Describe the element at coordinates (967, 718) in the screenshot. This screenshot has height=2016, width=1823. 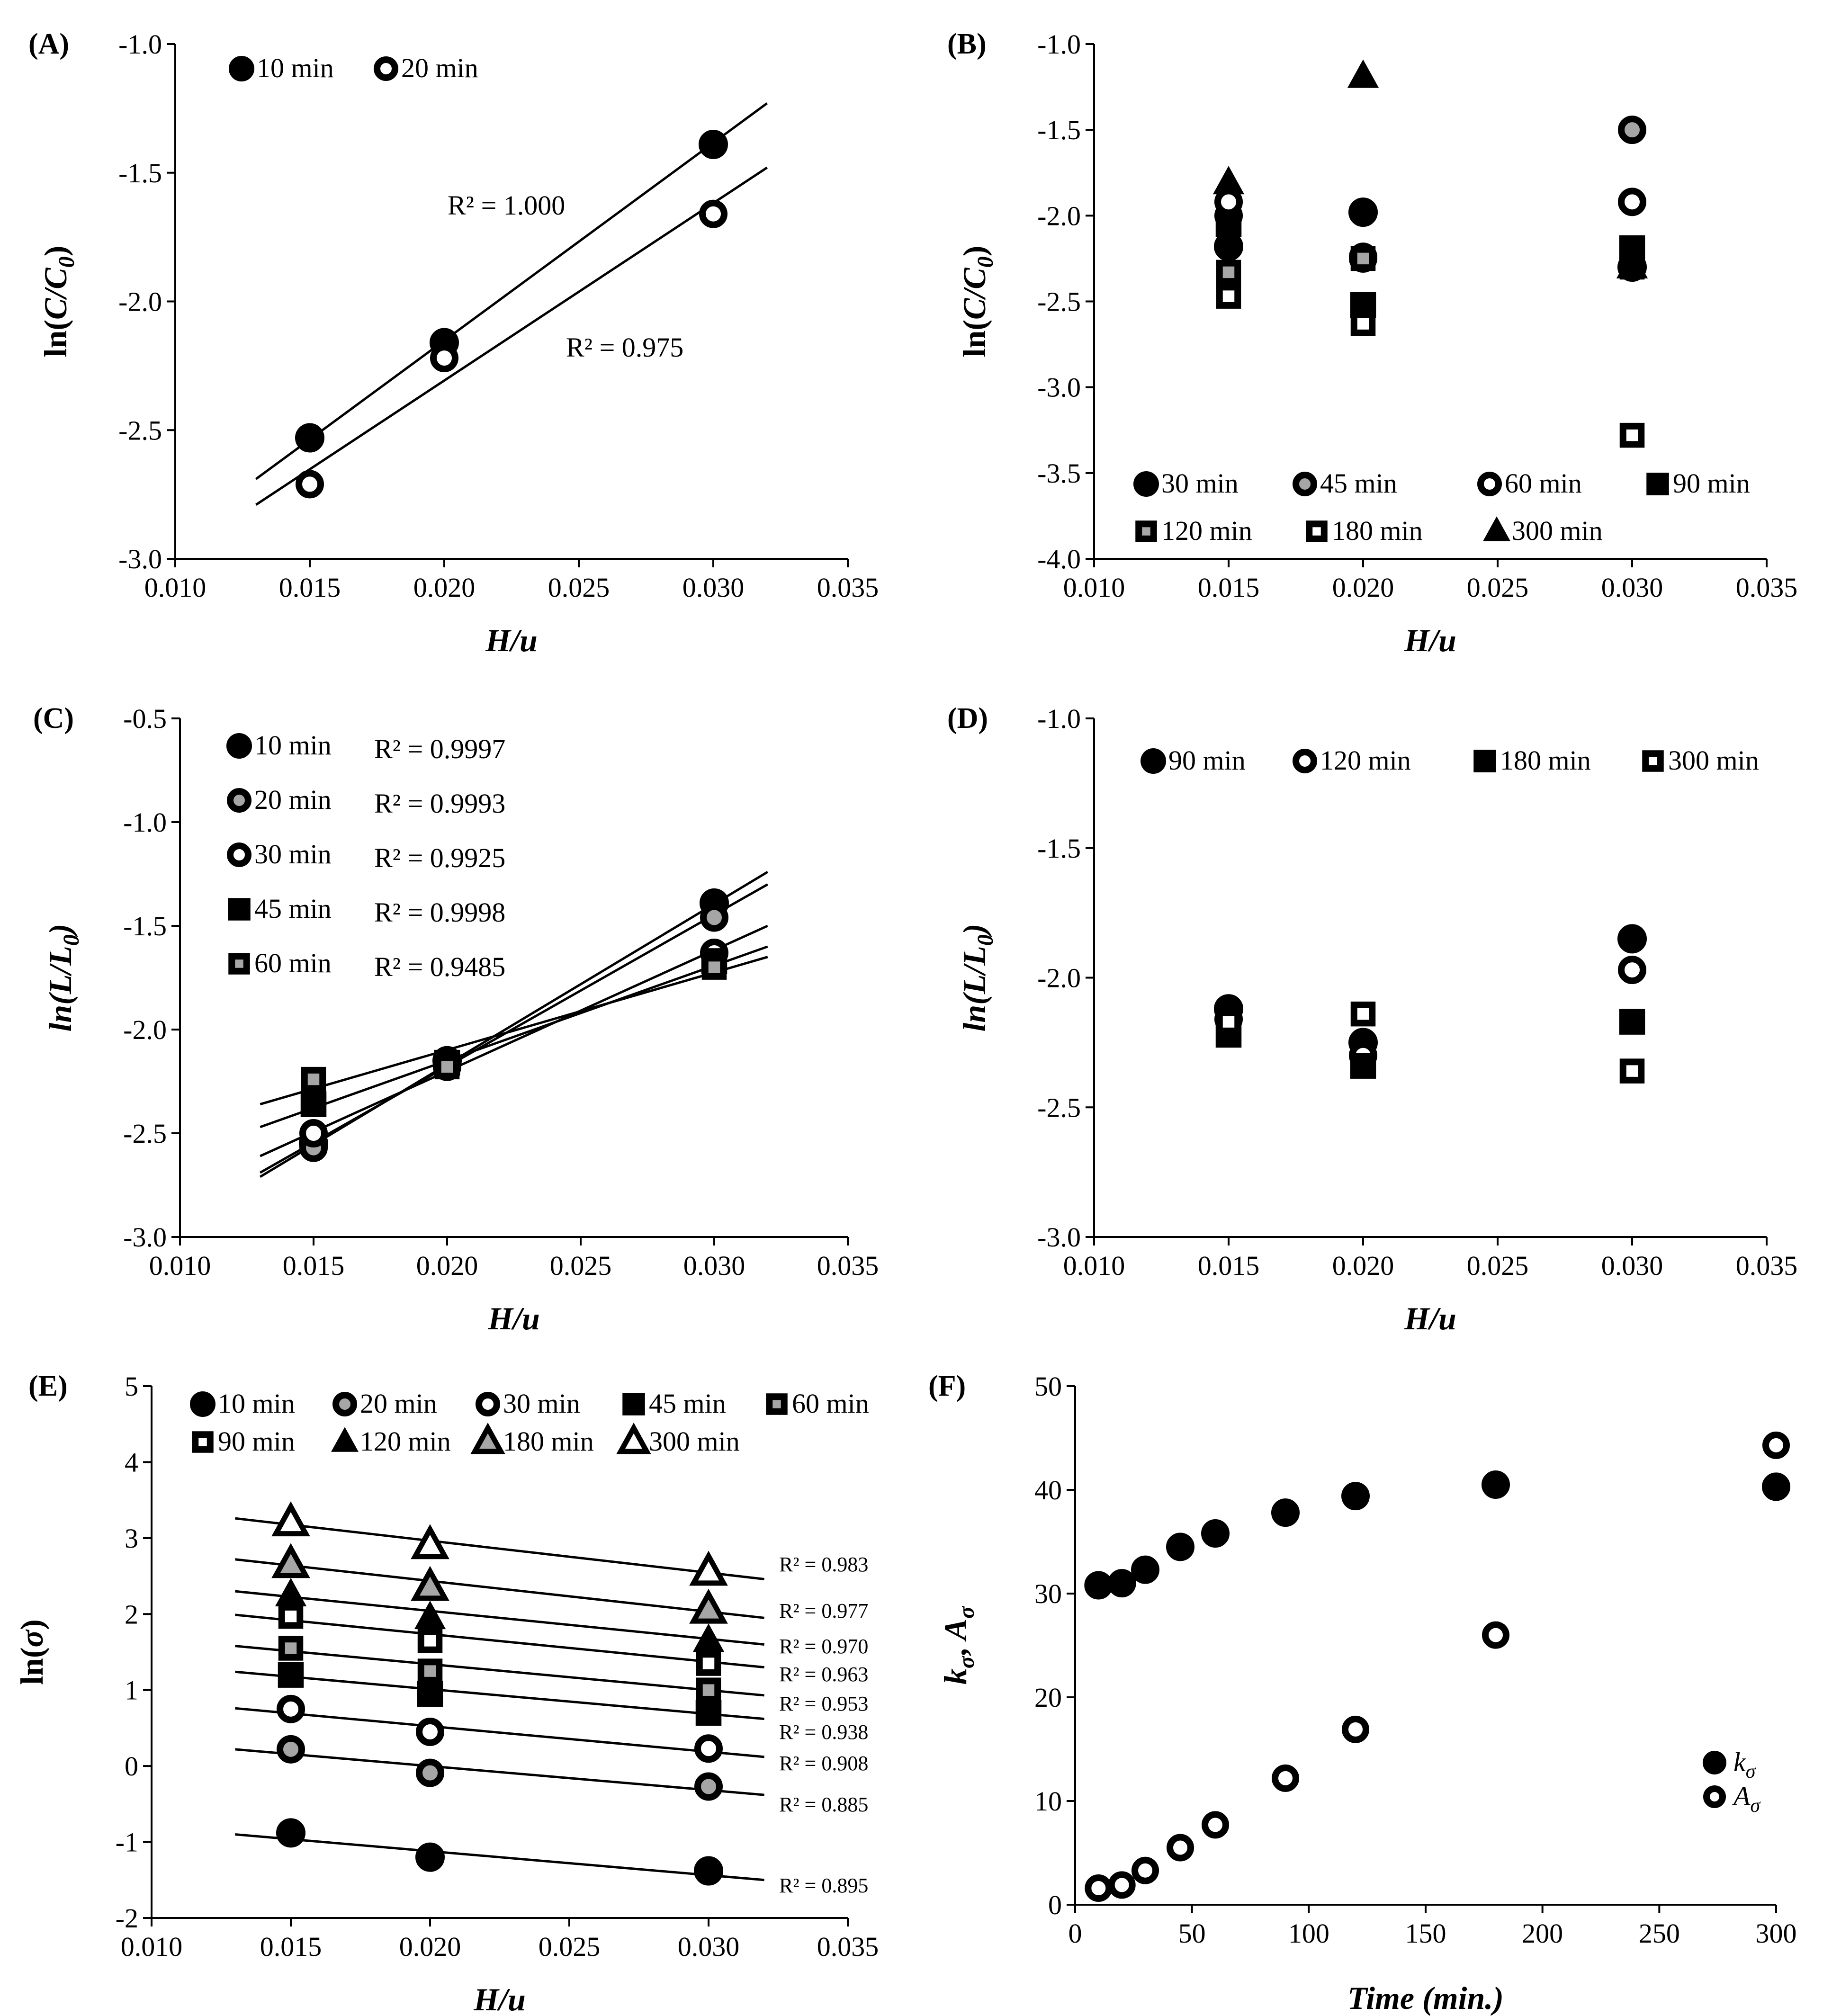
I see `panel-label: (D)` at that location.